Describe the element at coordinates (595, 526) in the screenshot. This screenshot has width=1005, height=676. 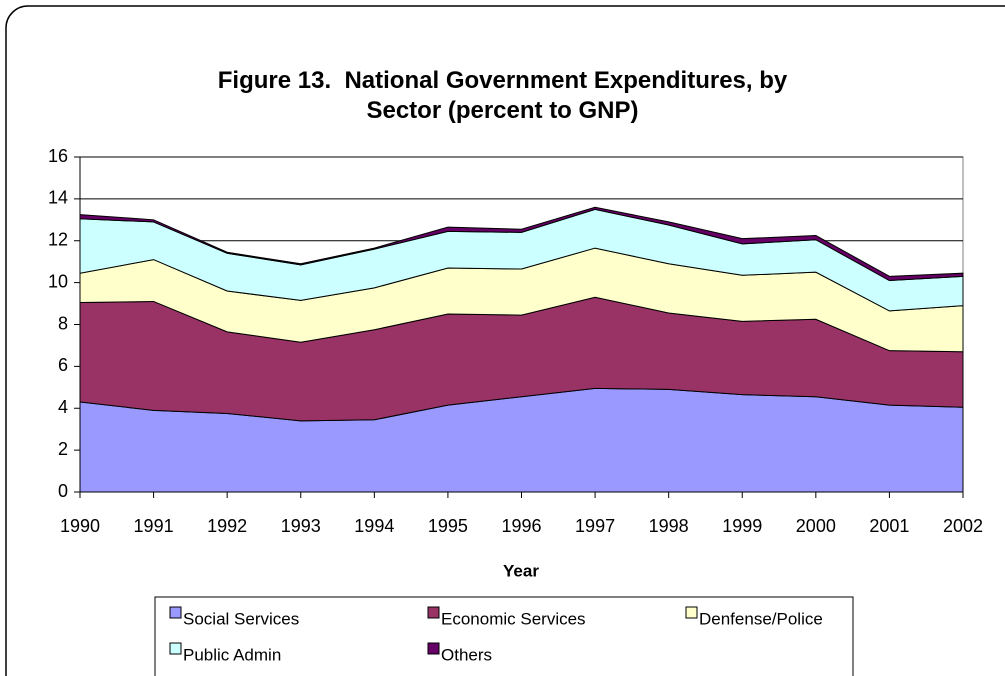
I see `x-tick-label: 1997` at that location.